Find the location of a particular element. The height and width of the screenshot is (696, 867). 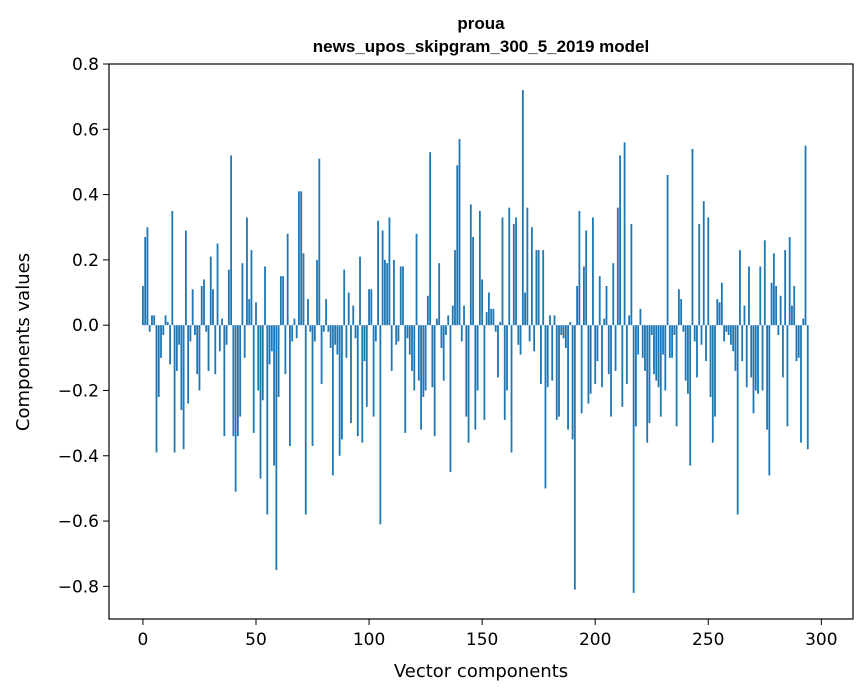

chart-title: proua is located at coordinates (481, 23).